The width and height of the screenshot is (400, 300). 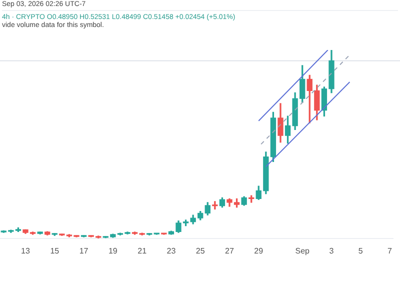 I want to click on x-tick-label: 3, so click(x=331, y=251).